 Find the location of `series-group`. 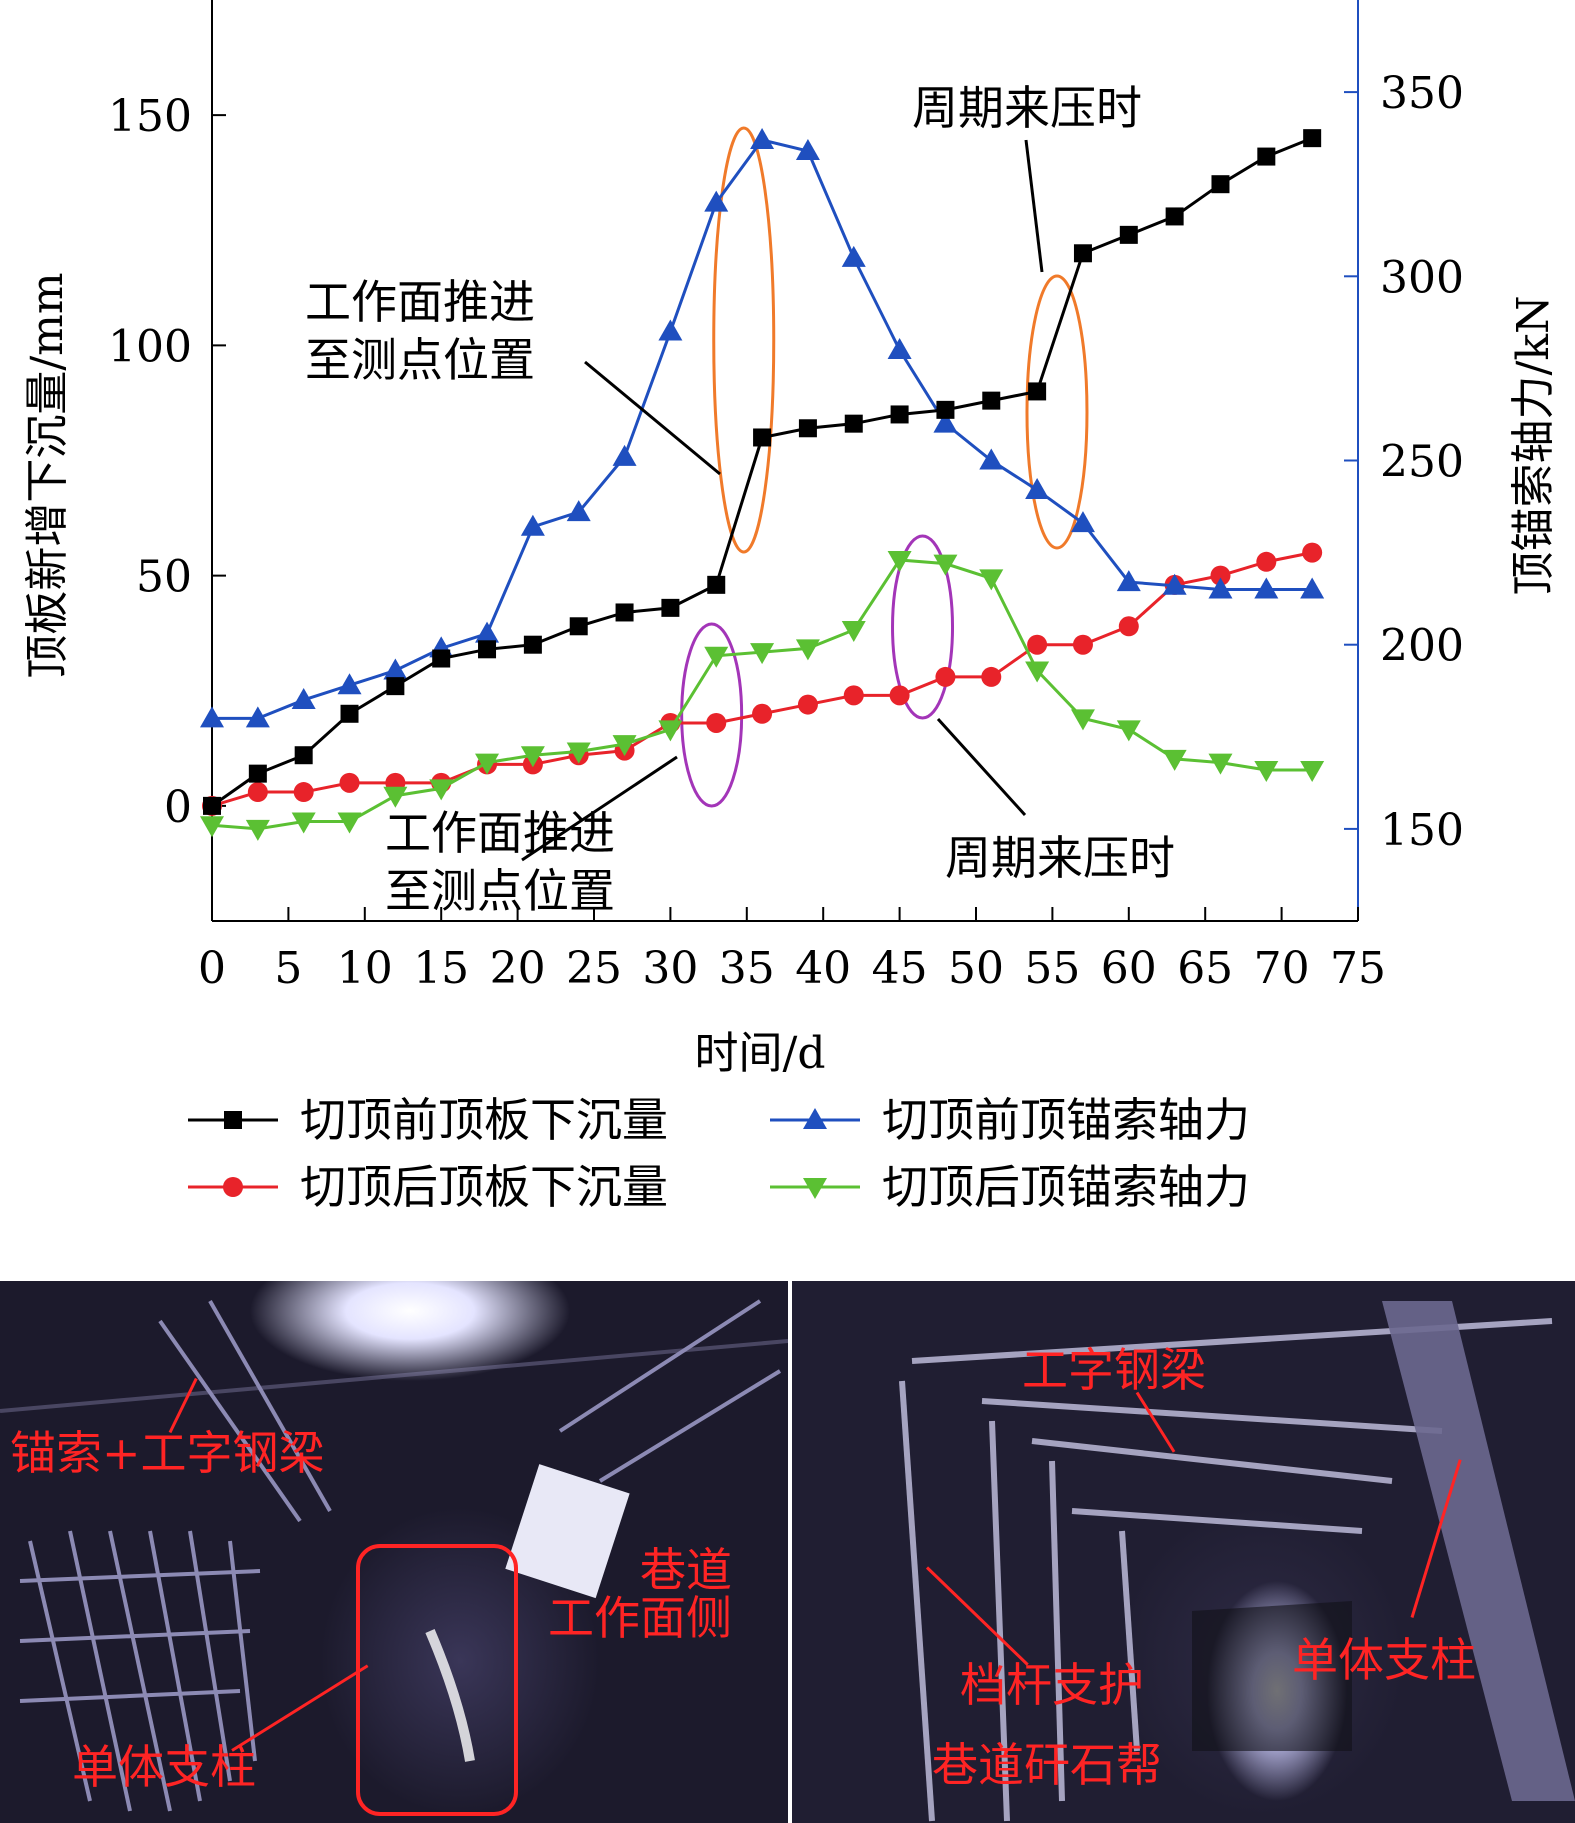

series-group is located at coordinates (762, 695).